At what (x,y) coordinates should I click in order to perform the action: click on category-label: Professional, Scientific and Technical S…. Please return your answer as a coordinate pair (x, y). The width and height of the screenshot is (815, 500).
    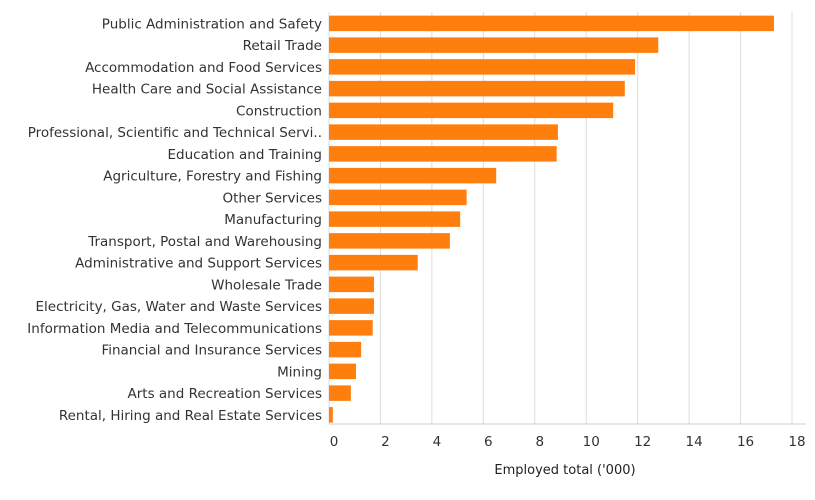
    Looking at the image, I should click on (175, 133).